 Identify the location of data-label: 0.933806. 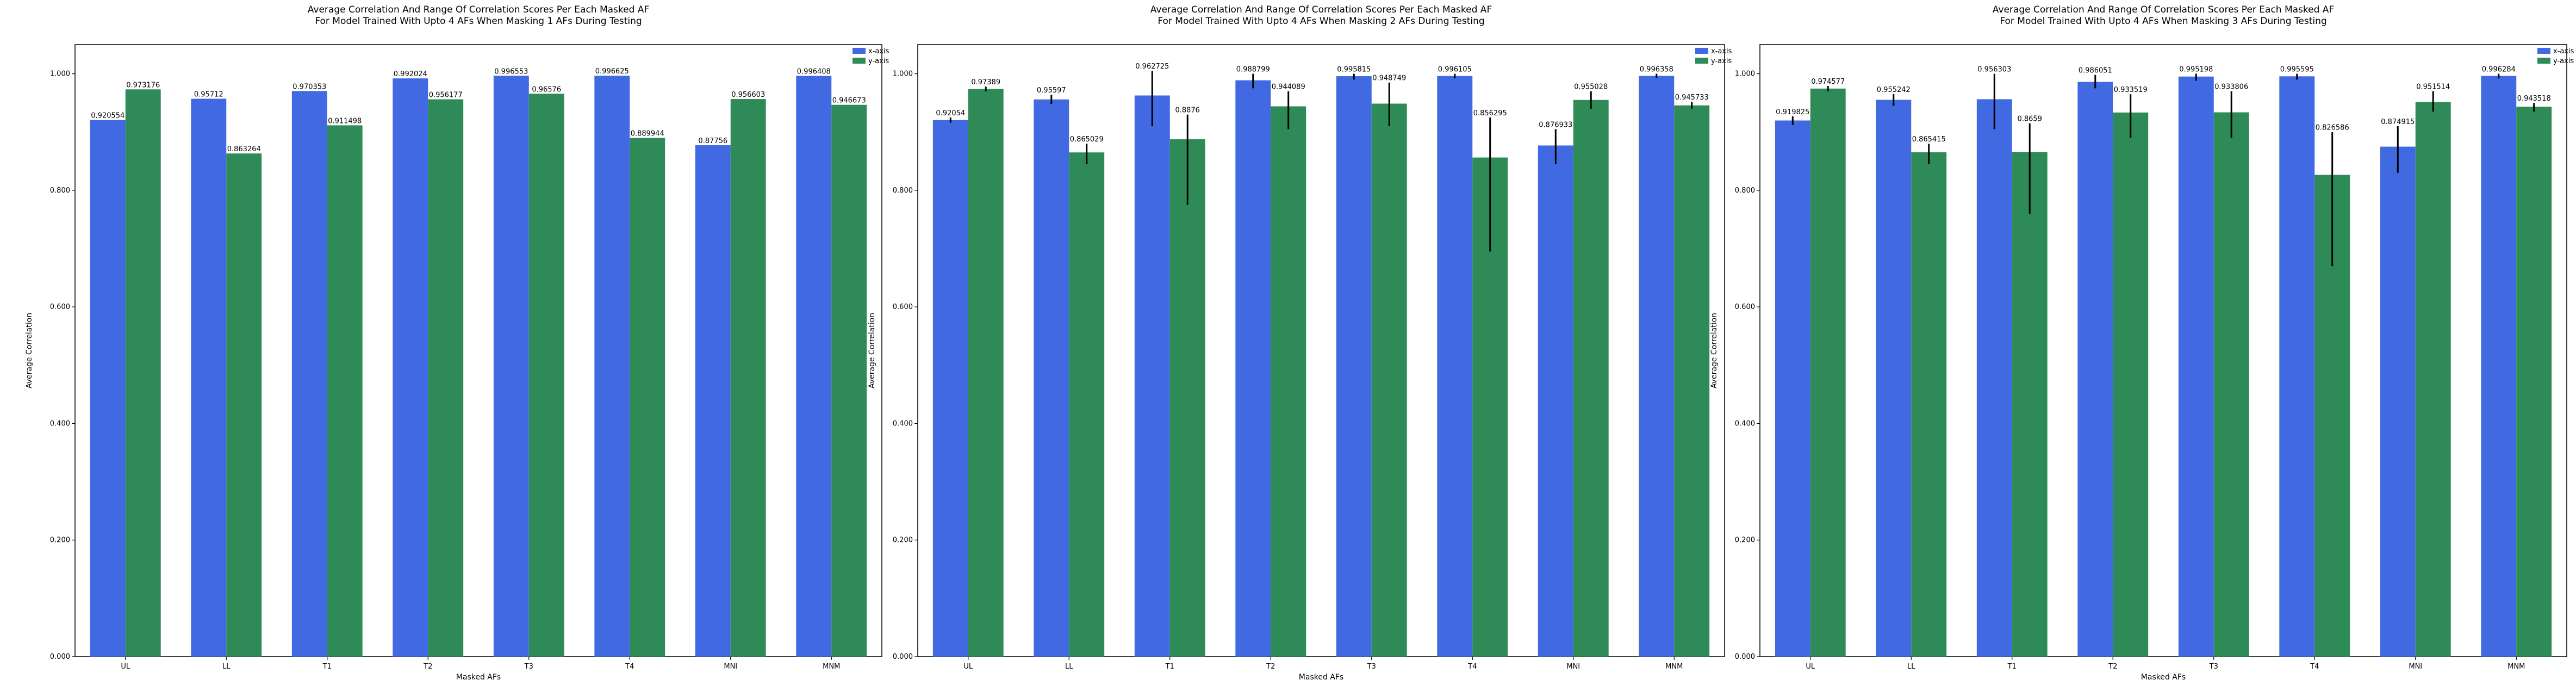
(2231, 87).